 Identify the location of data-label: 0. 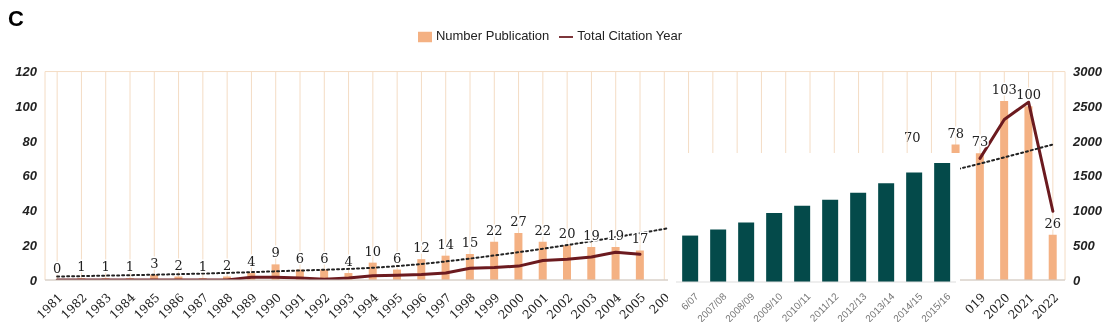
(57, 268).